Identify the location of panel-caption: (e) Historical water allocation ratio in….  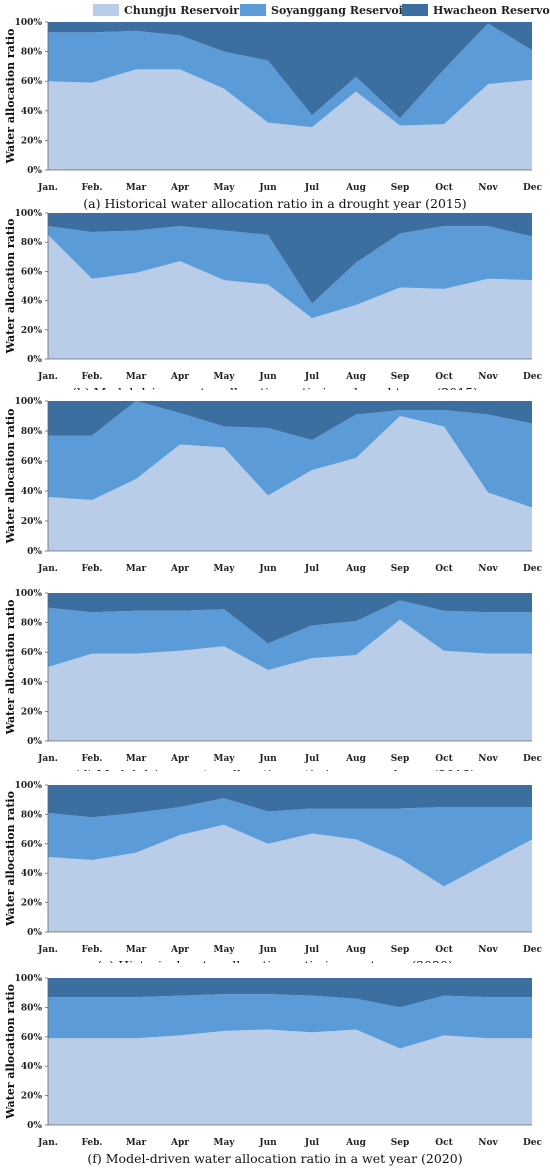
(275, 960).